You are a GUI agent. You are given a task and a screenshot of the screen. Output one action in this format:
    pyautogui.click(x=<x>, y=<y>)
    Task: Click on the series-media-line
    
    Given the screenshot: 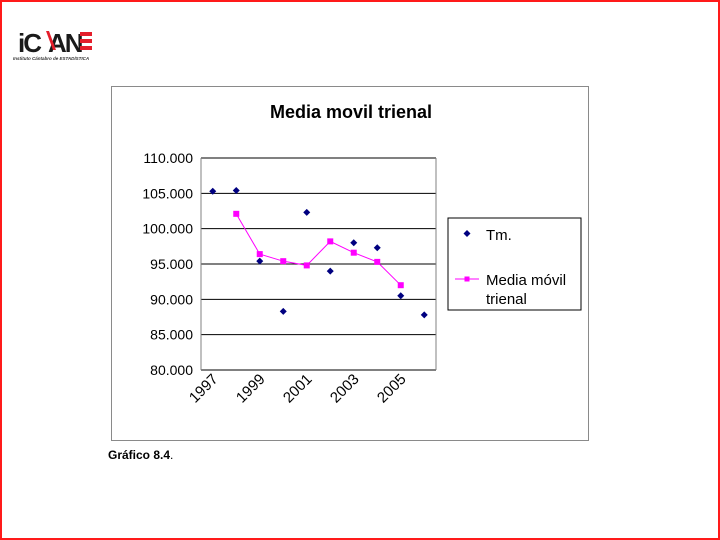 What is the action you would take?
    pyautogui.click(x=318, y=249)
    